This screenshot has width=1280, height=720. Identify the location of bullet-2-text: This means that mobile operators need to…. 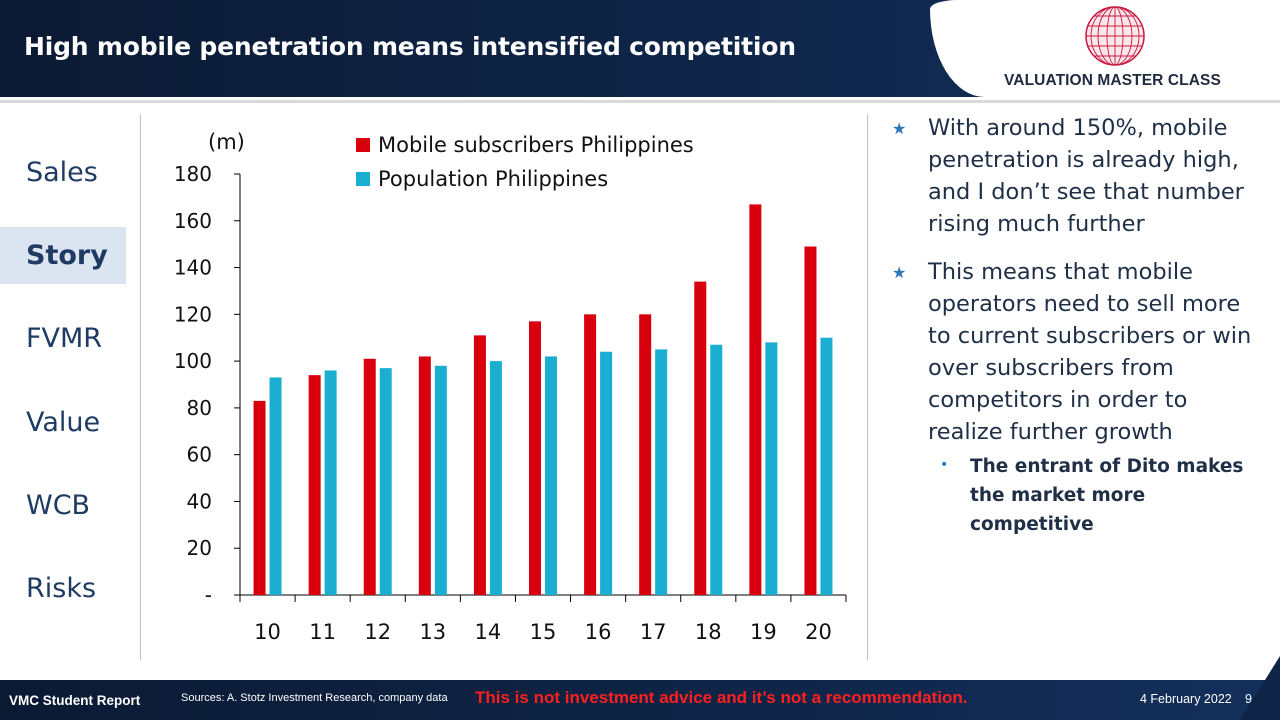
(1090, 352).